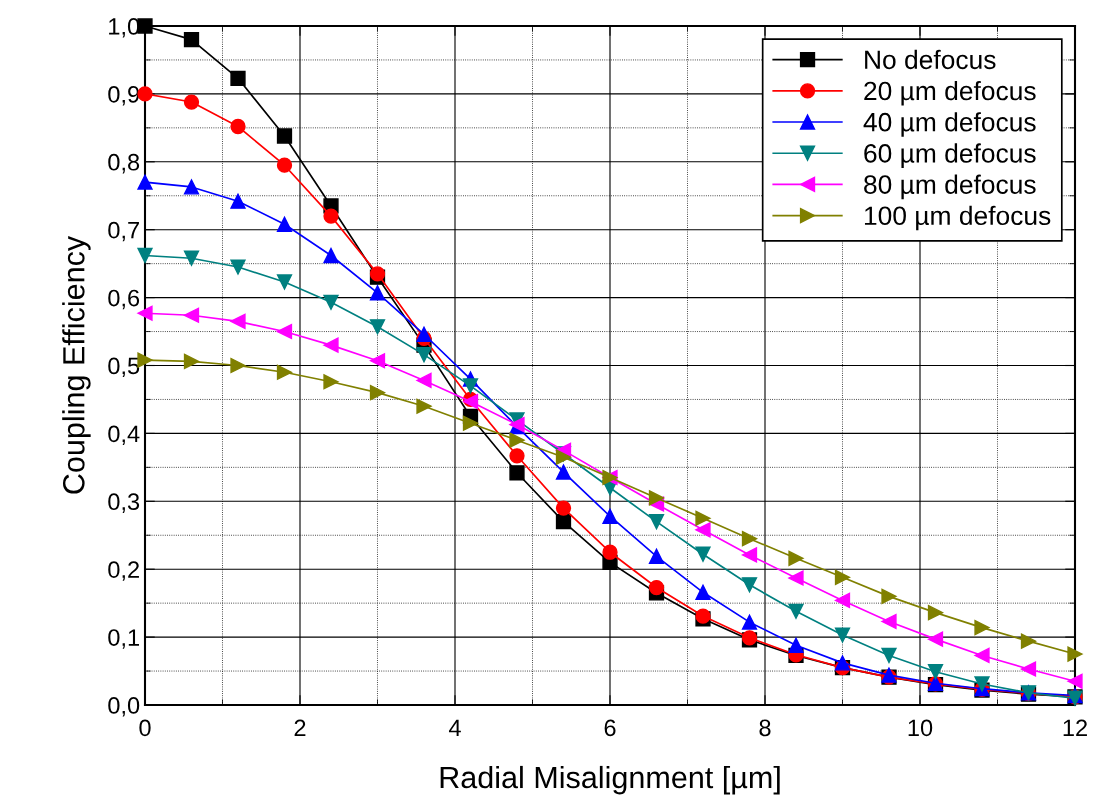 The image size is (1097, 810). Describe the element at coordinates (124, 435) in the screenshot. I see `y-tick-label: 0,4` at that location.